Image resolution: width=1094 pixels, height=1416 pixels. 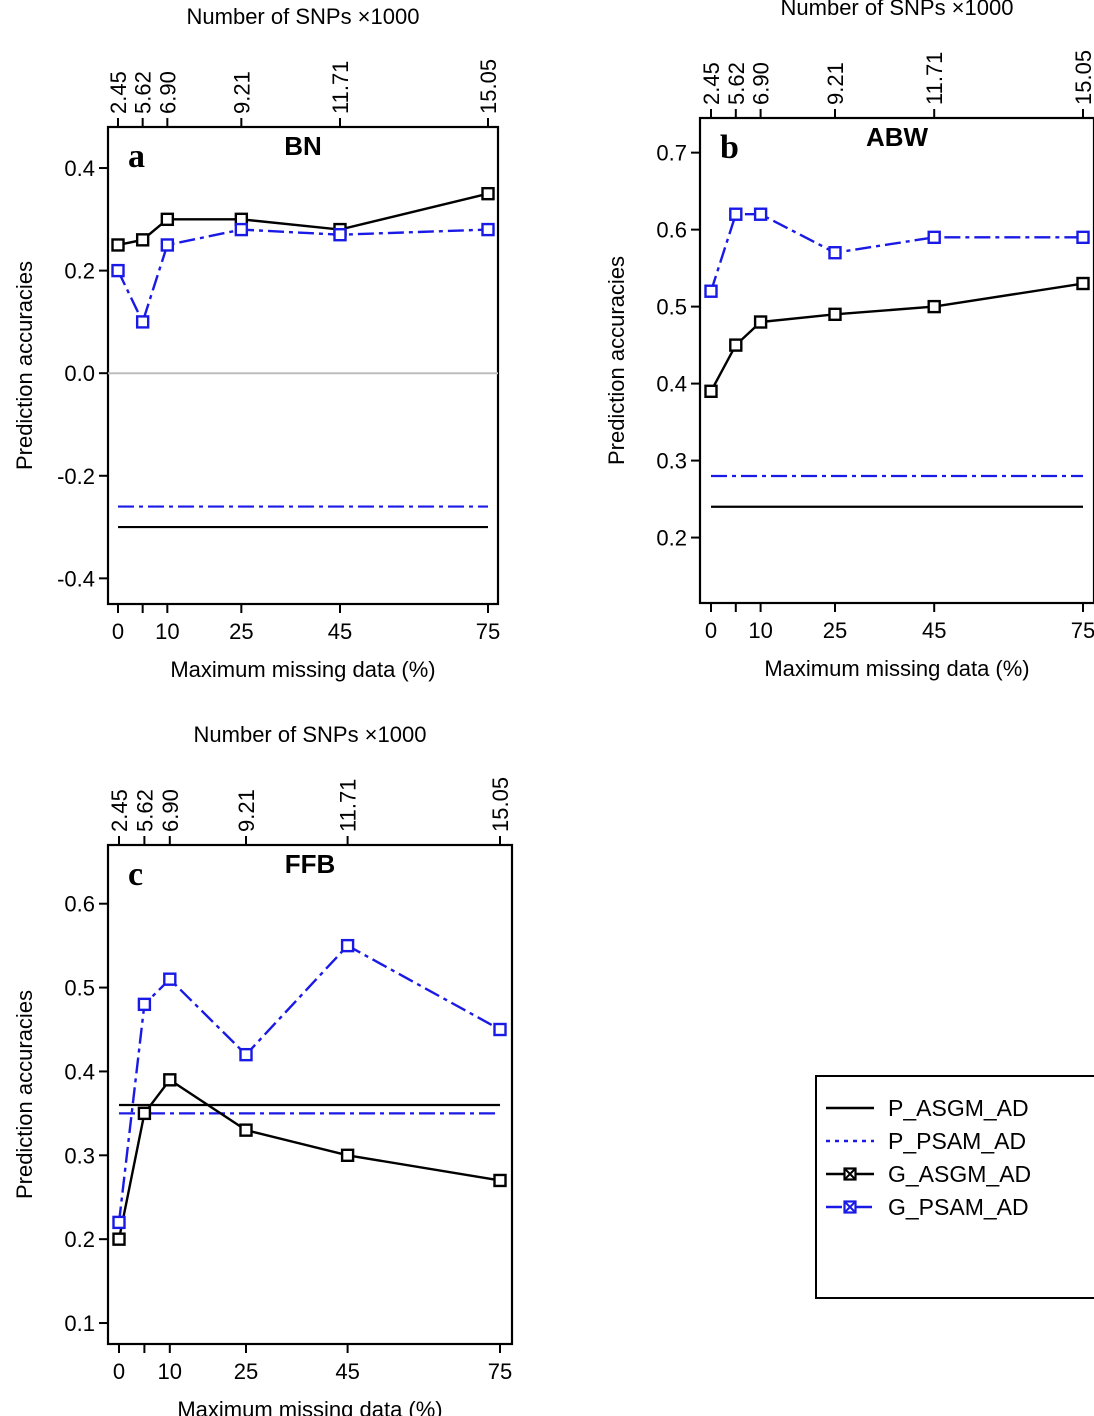 I want to click on y-tick-label: 0.3, so click(x=671, y=461).